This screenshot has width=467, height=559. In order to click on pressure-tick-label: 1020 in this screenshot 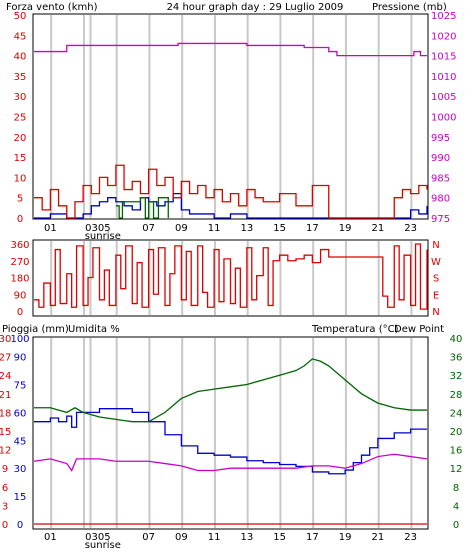, I will do `click(443, 36)`.